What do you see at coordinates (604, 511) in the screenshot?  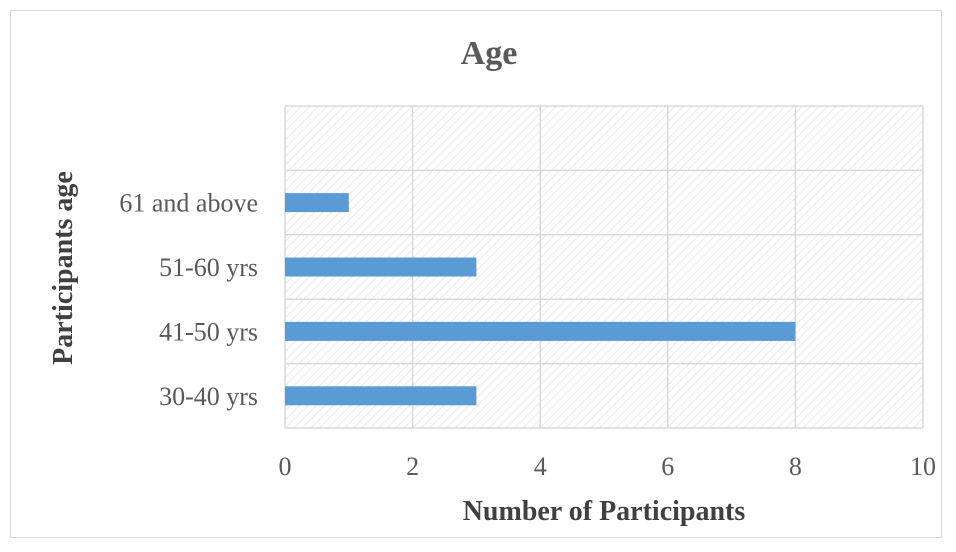 I see `x-axis-title: Number of Participants` at bounding box center [604, 511].